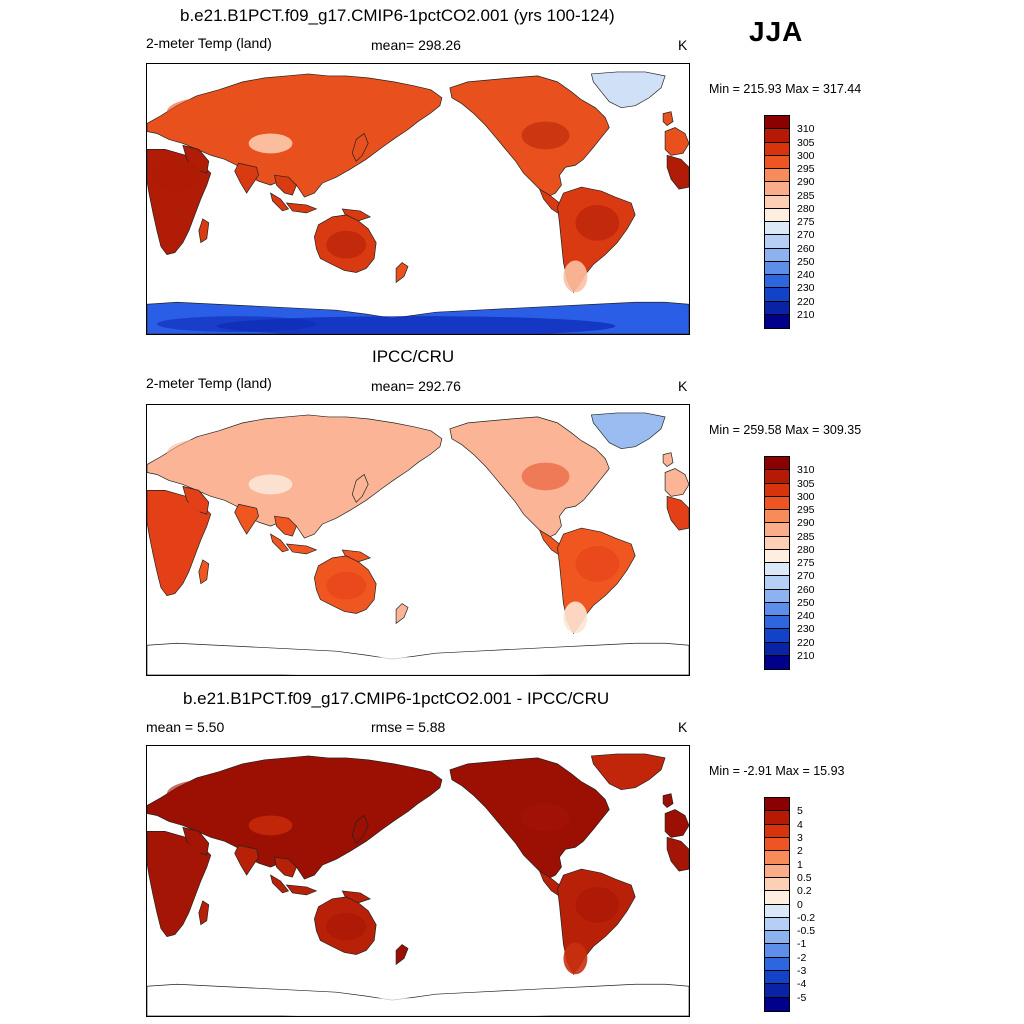 The image size is (1024, 1024). What do you see at coordinates (806, 261) in the screenshot?
I see `colorbar-tick-label: 250` at bounding box center [806, 261].